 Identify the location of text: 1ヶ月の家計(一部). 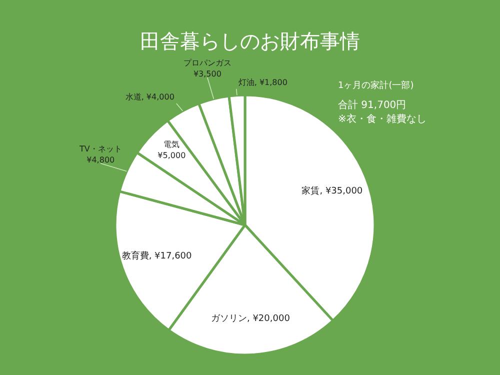
(376, 85).